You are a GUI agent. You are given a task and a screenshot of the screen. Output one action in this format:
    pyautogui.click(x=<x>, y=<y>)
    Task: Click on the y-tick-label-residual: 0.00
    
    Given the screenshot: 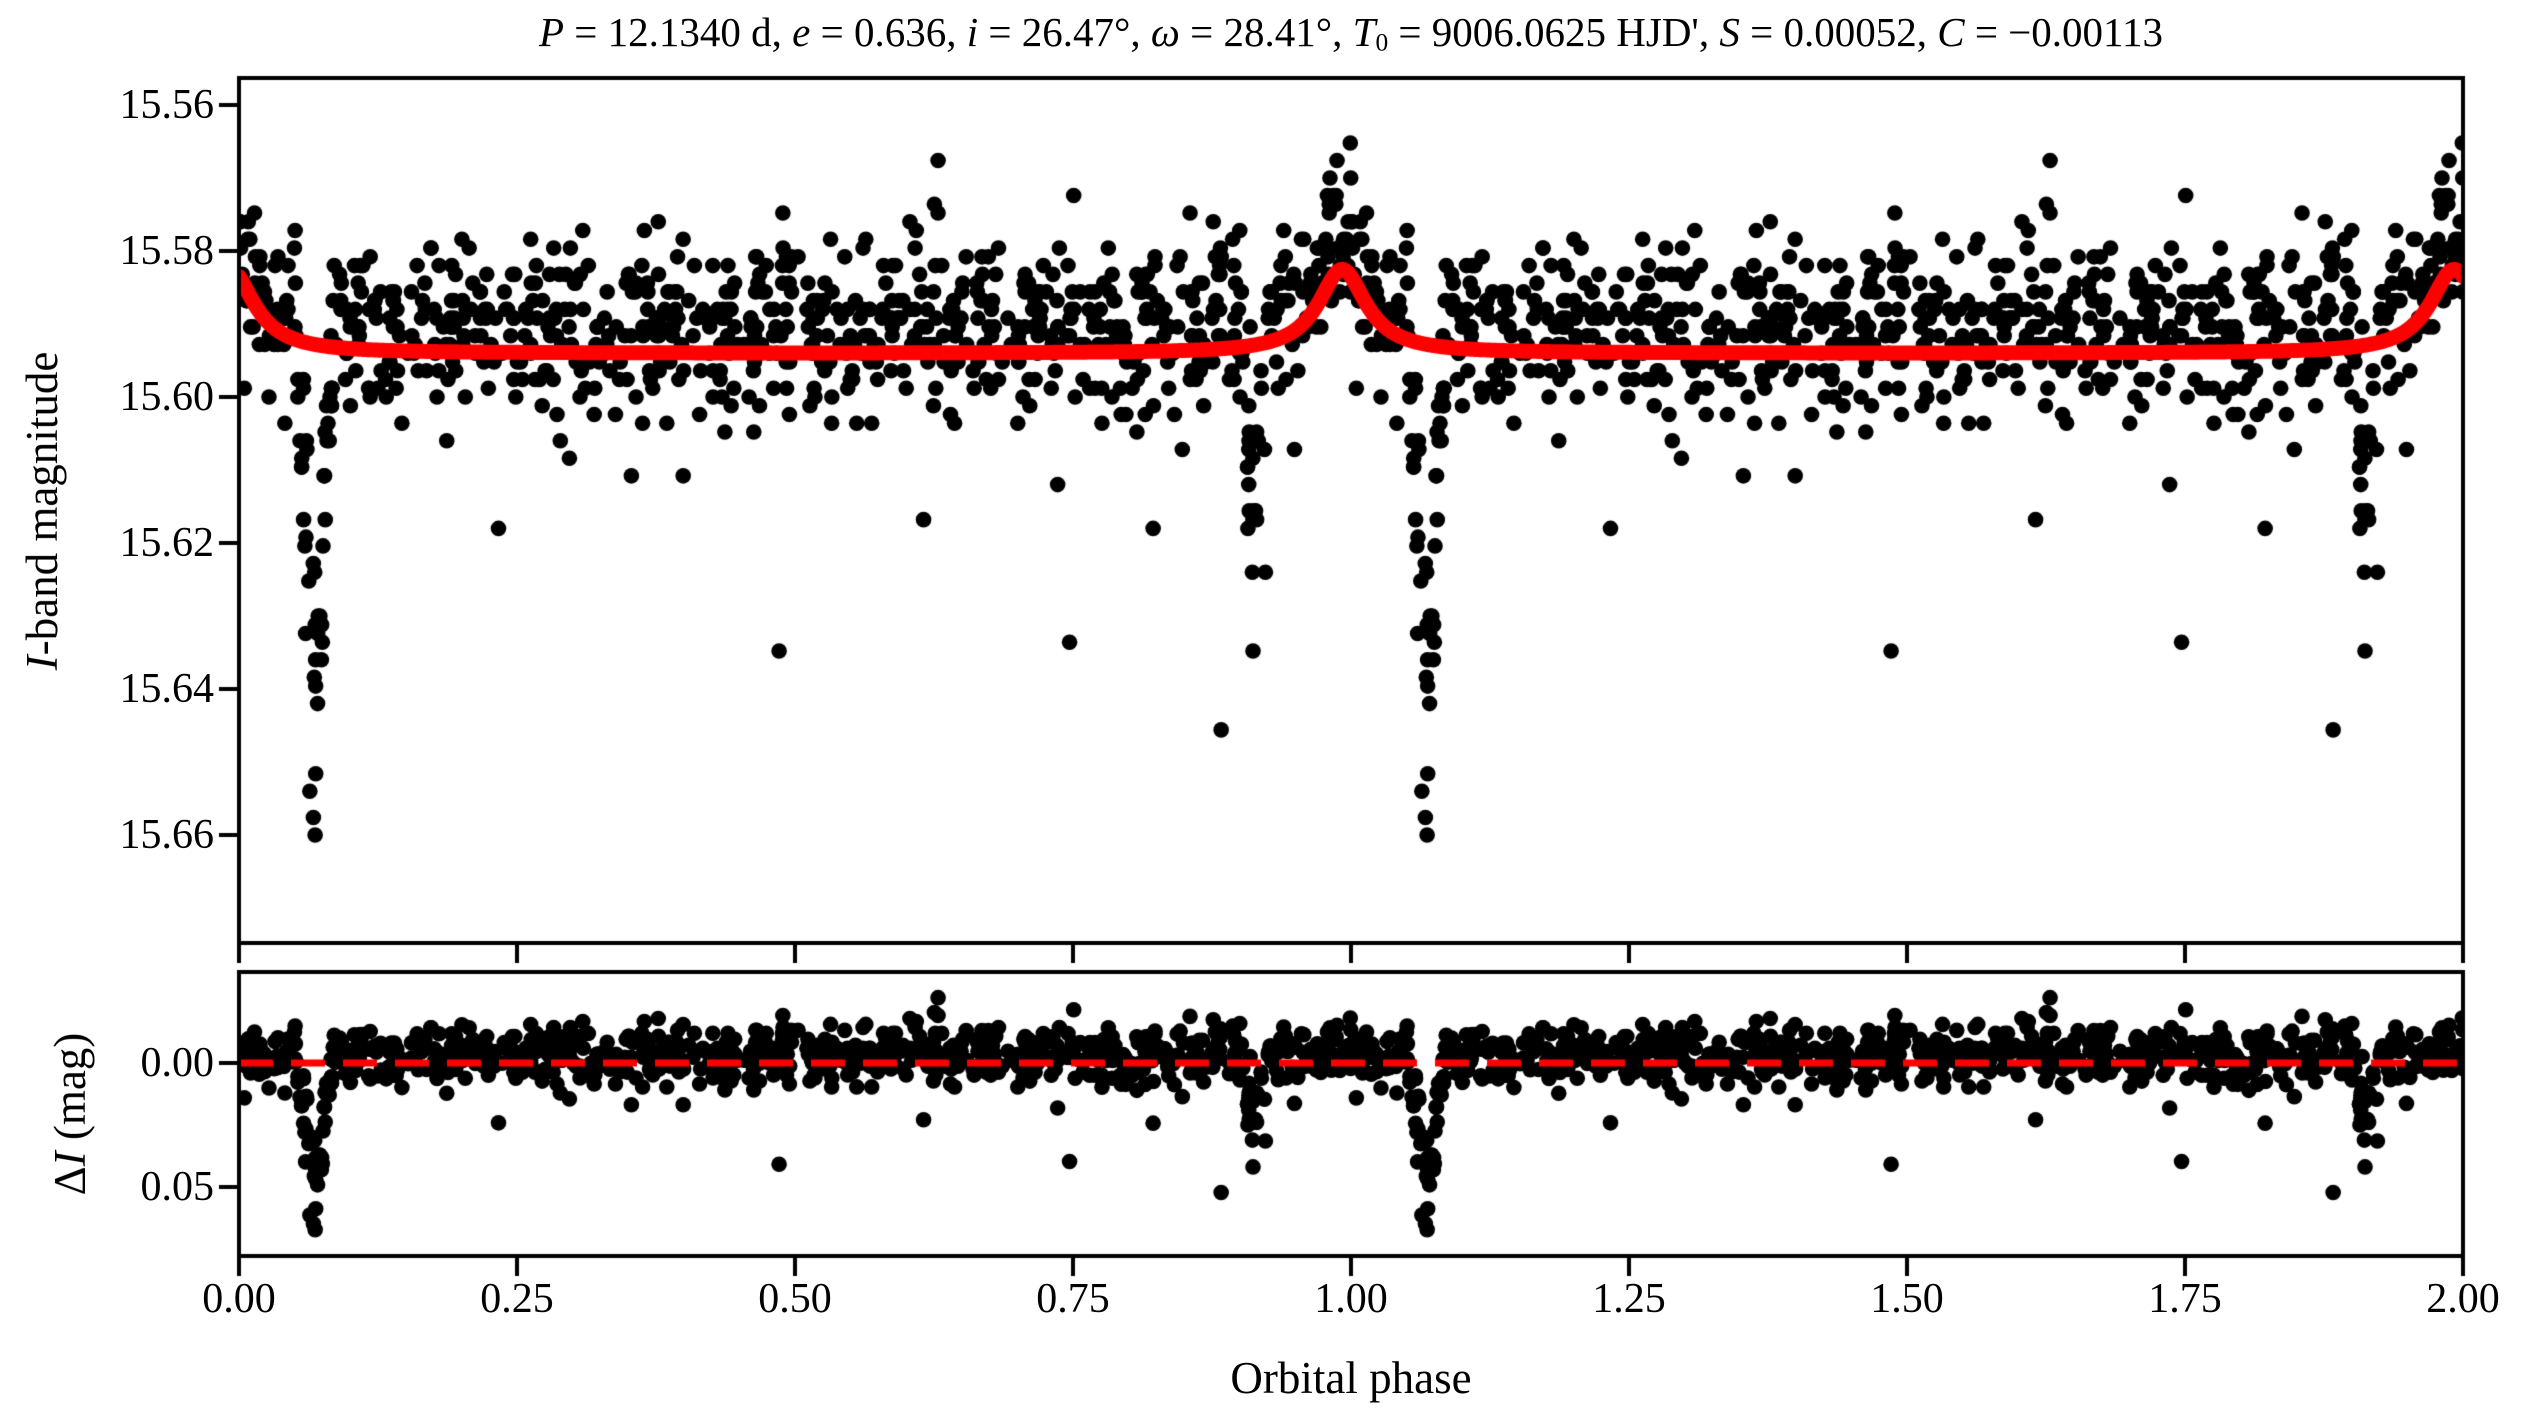 What is the action you would take?
    pyautogui.click(x=177, y=1063)
    